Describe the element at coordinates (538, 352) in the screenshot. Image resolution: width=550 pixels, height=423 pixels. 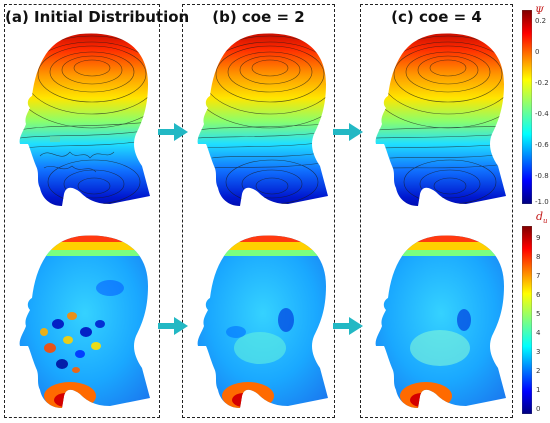
I see `colorbar-bottom-tick: 3` at that location.